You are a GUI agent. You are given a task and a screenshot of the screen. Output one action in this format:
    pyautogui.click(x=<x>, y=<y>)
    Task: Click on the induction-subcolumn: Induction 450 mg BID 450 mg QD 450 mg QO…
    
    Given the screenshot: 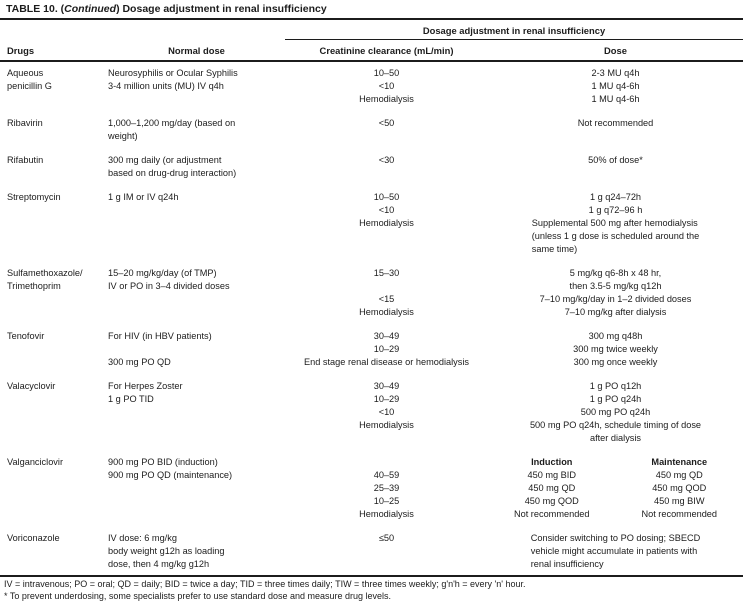 What is the action you would take?
    pyautogui.click(x=552, y=488)
    